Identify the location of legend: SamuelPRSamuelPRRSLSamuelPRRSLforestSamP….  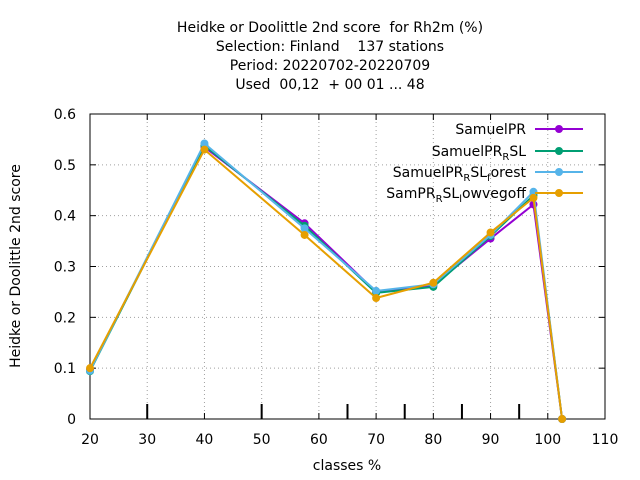
(484, 163).